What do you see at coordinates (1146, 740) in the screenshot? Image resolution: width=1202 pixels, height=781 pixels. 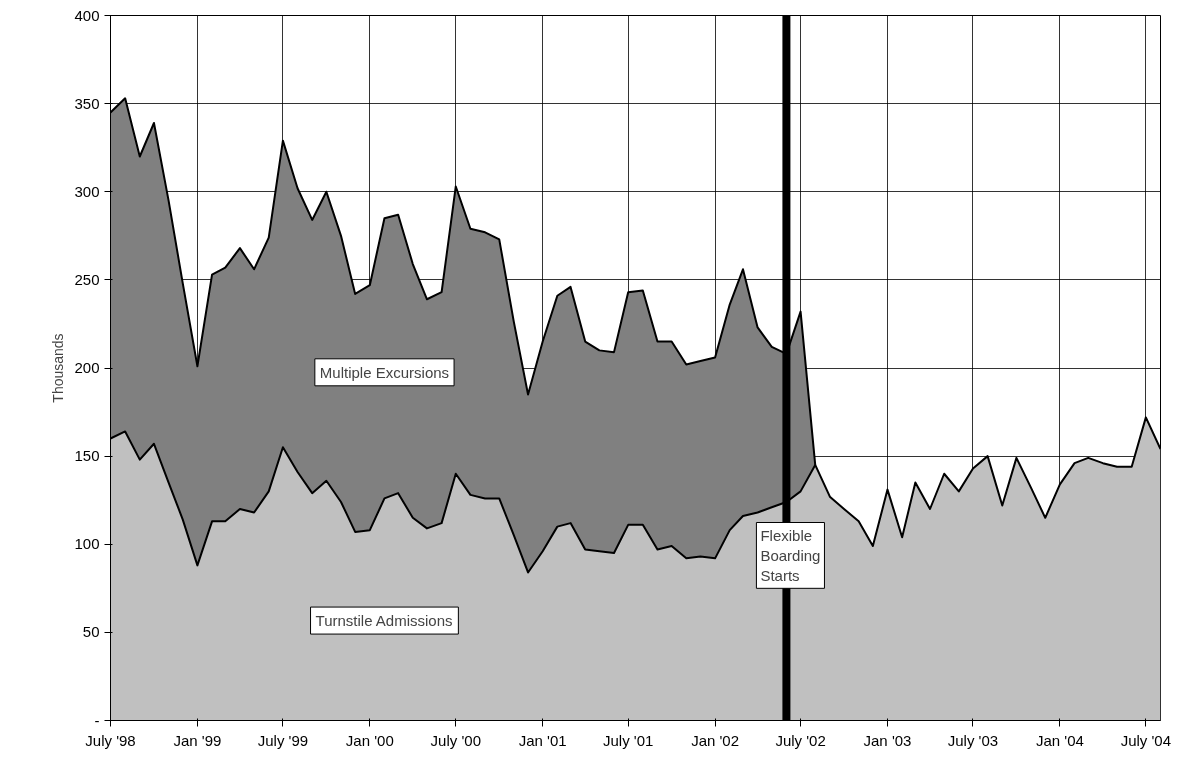 I see `x-tick-label: July '04` at bounding box center [1146, 740].